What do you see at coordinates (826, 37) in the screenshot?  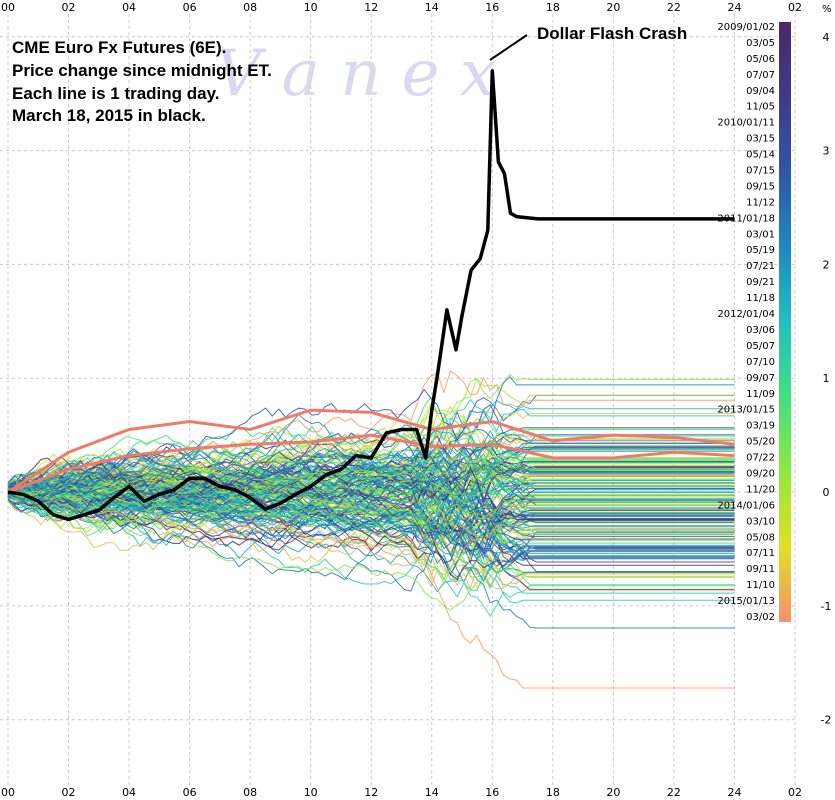 I see `right-axis-tick: 4` at bounding box center [826, 37].